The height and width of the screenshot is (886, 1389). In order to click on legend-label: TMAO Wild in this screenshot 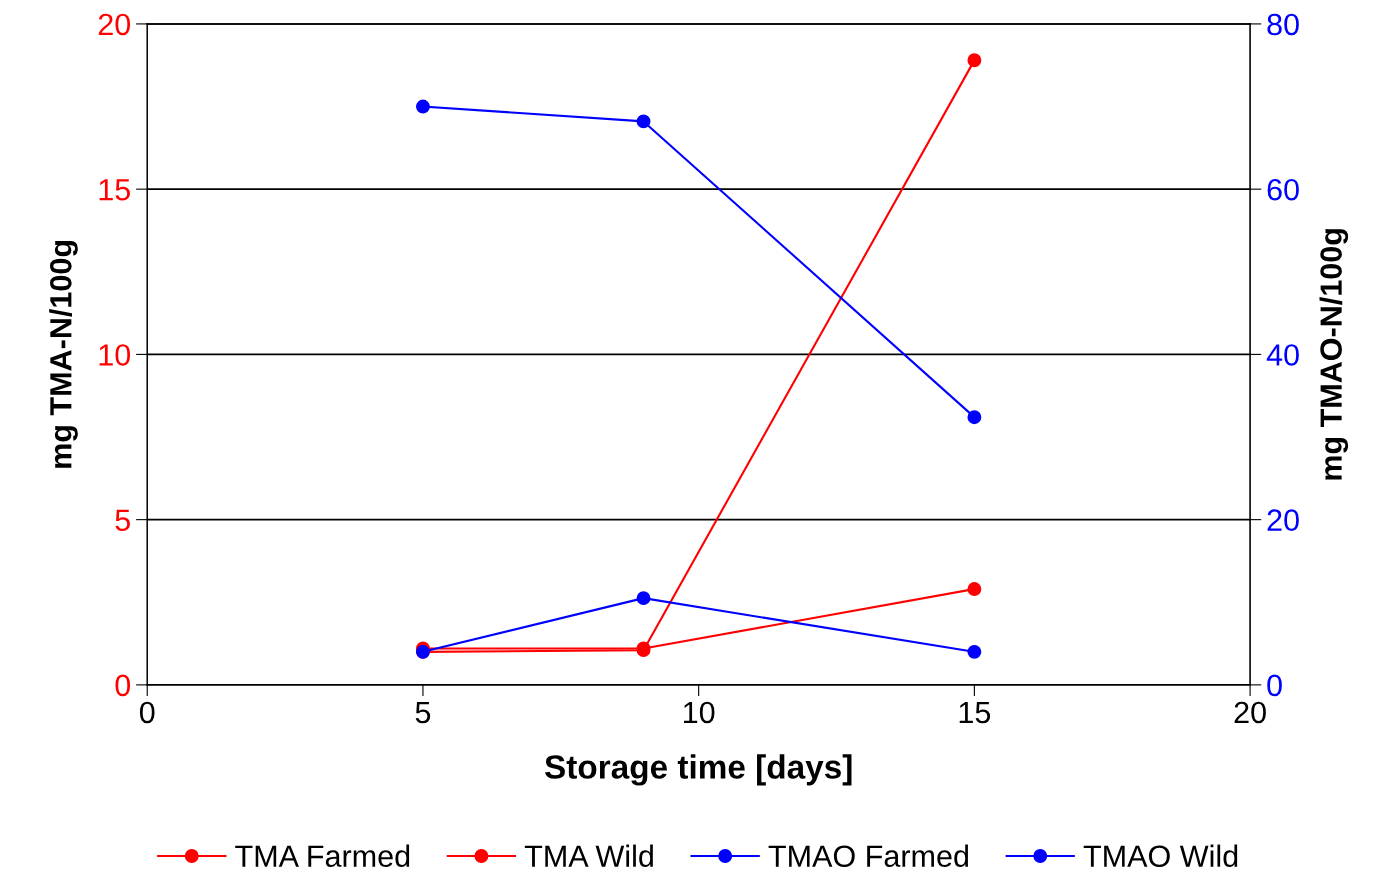, I will do `click(1160, 856)`.